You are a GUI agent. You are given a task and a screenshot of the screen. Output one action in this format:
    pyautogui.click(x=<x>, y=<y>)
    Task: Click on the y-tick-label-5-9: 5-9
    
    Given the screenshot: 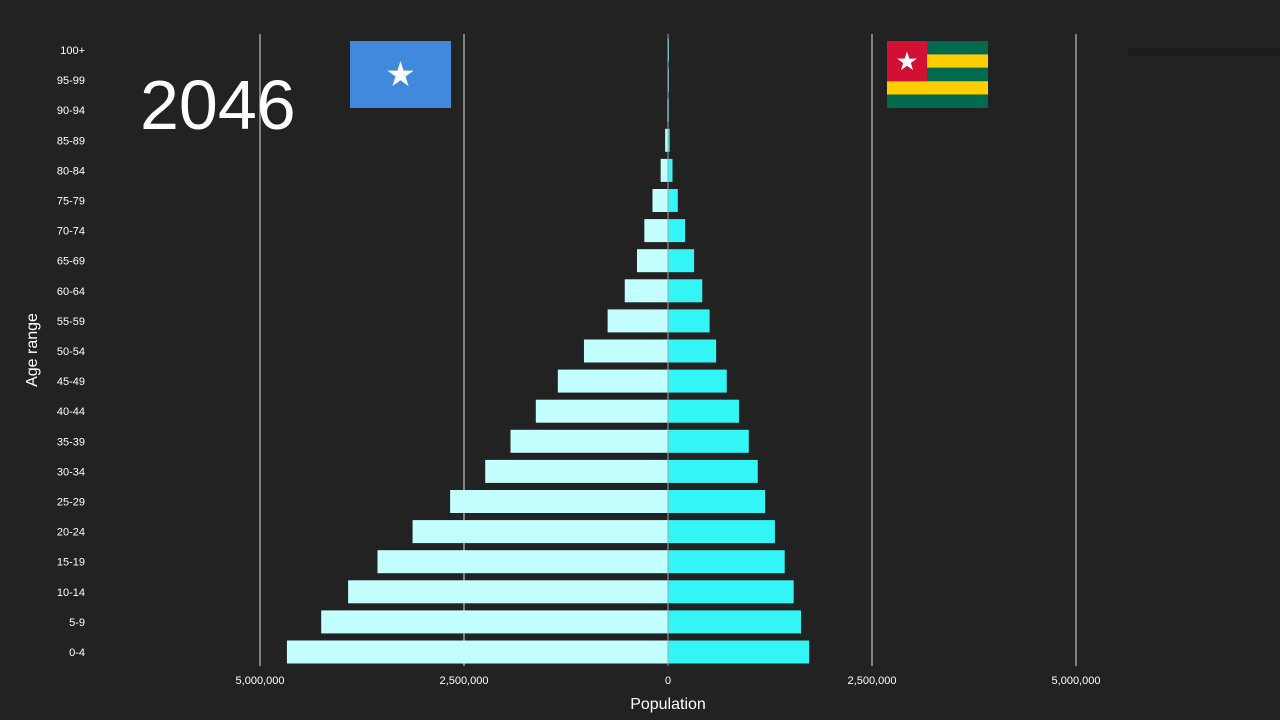 What is the action you would take?
    pyautogui.click(x=77, y=623)
    